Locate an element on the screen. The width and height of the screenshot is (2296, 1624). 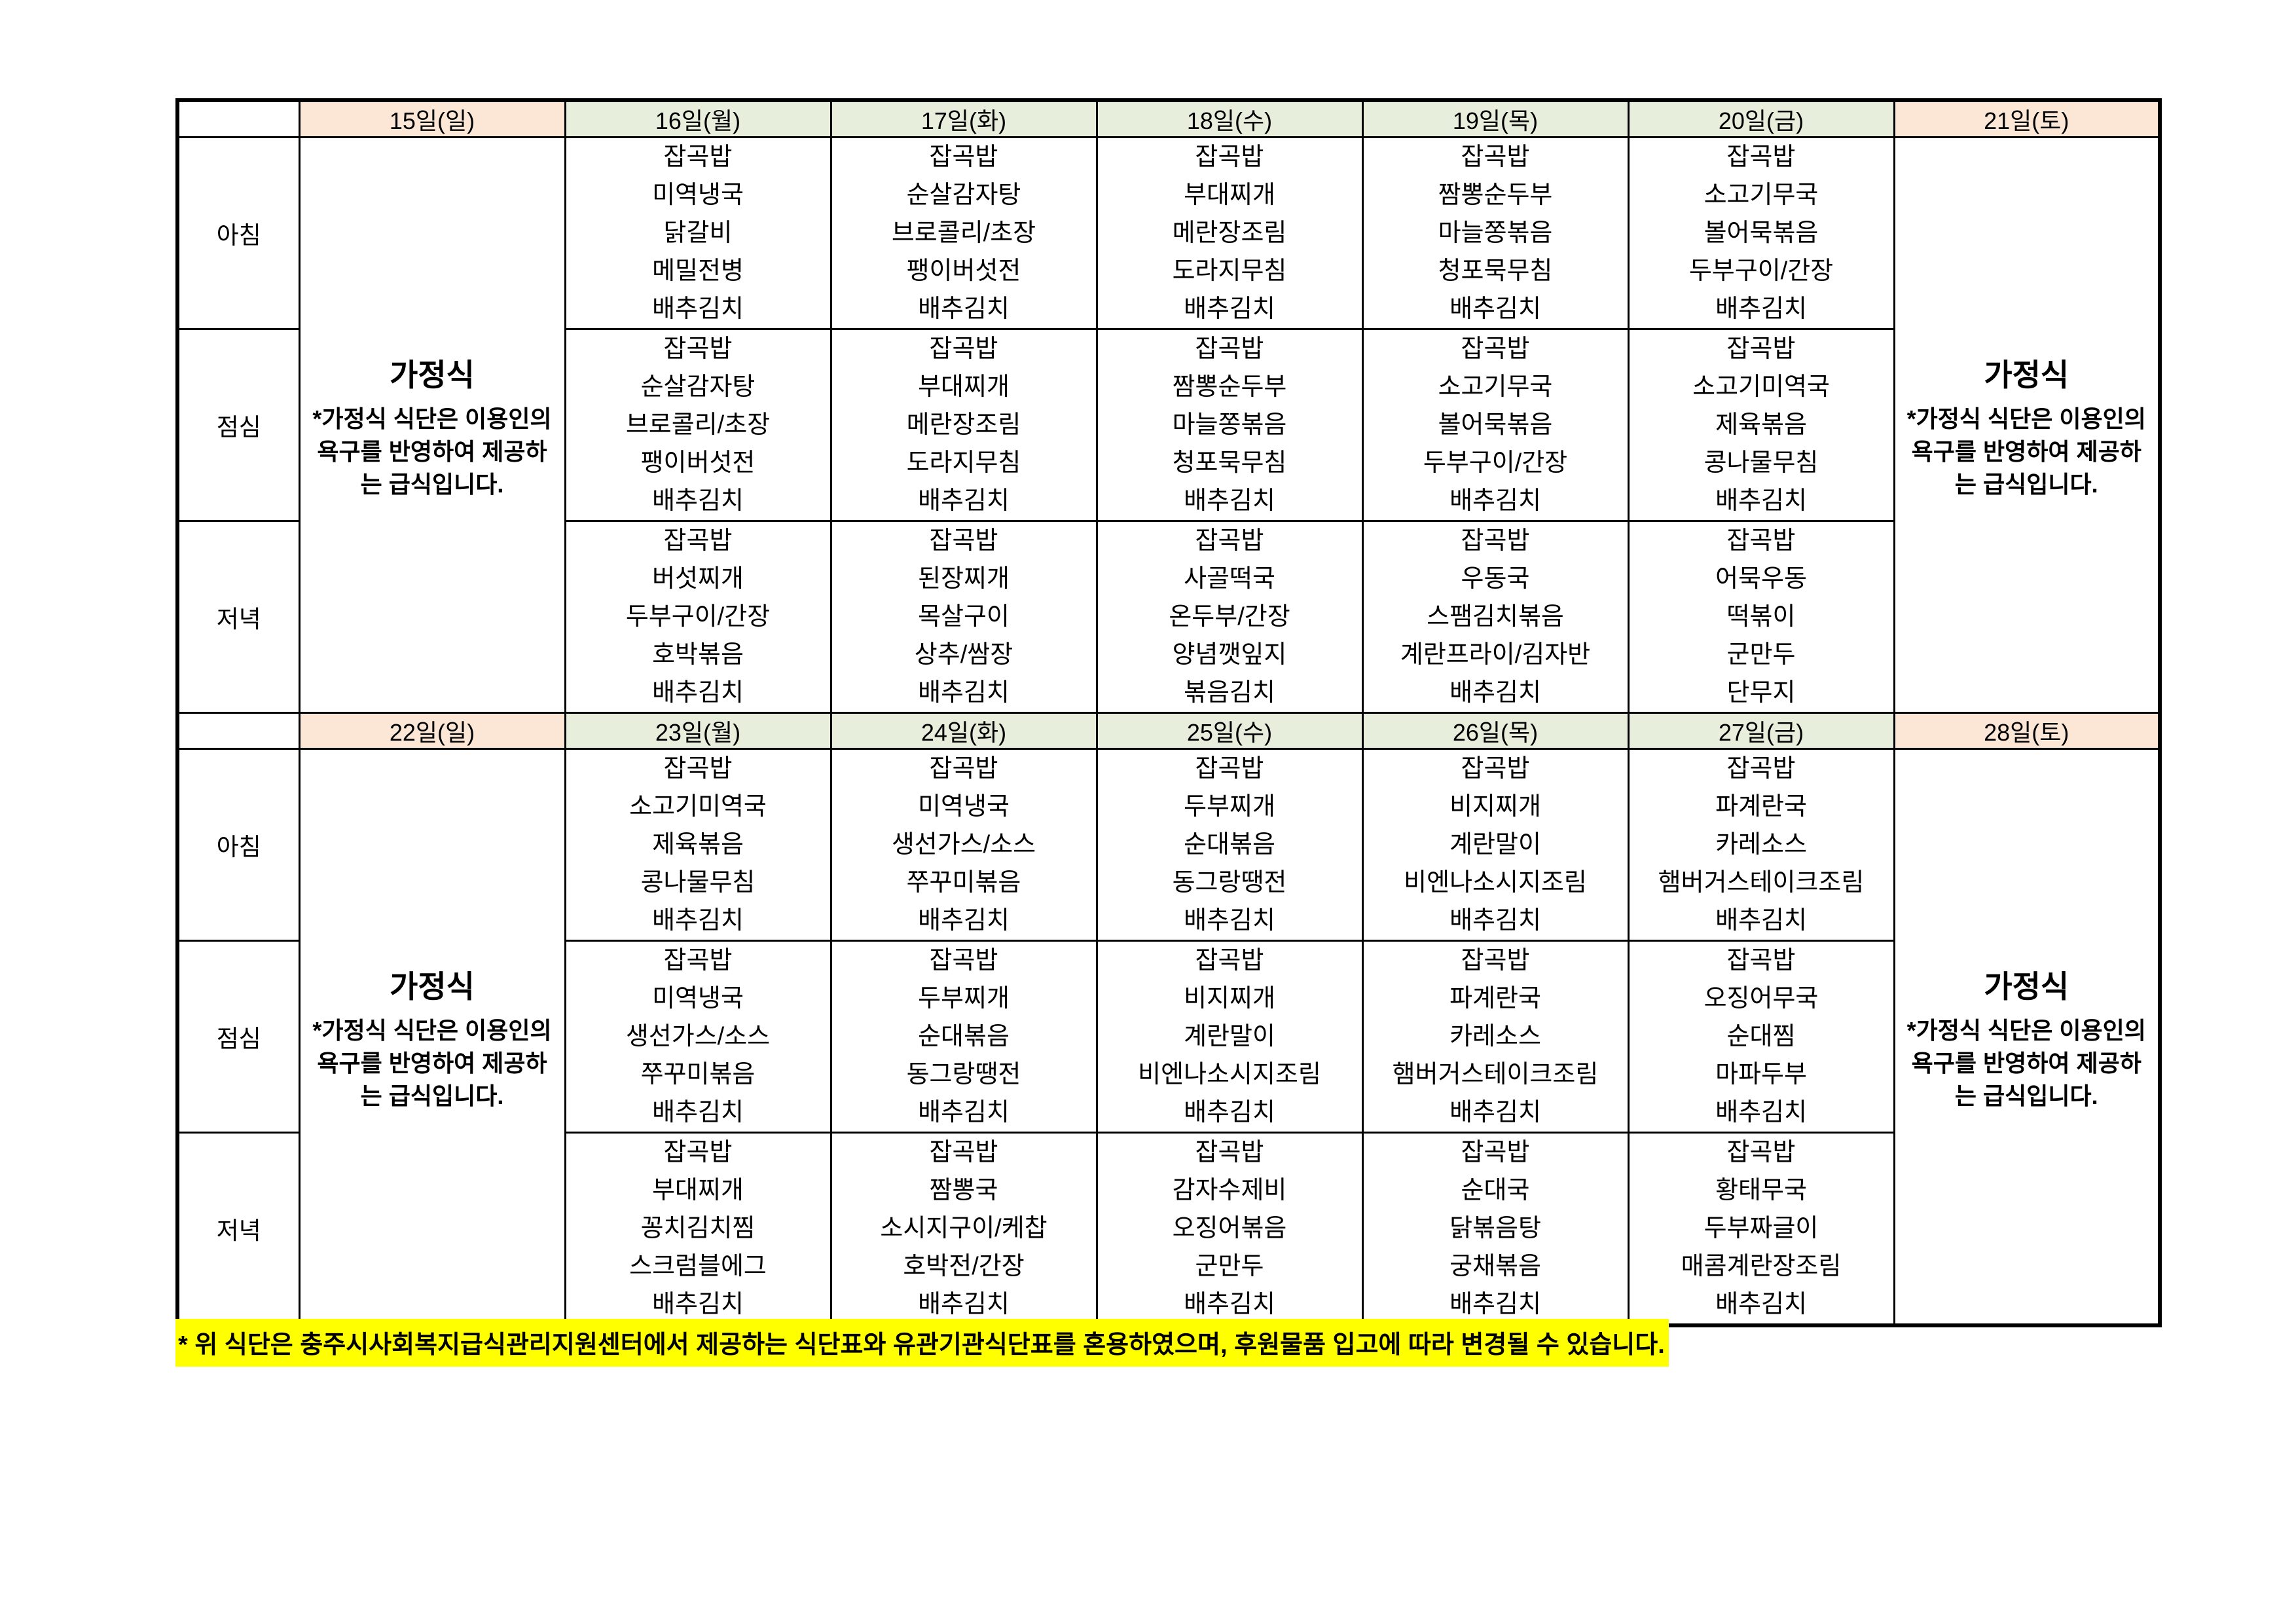
menu-cell: 잡곡밥 순대국 닭볶음탕 궁채볶음 배추김치 is located at coordinates (1495, 1229).